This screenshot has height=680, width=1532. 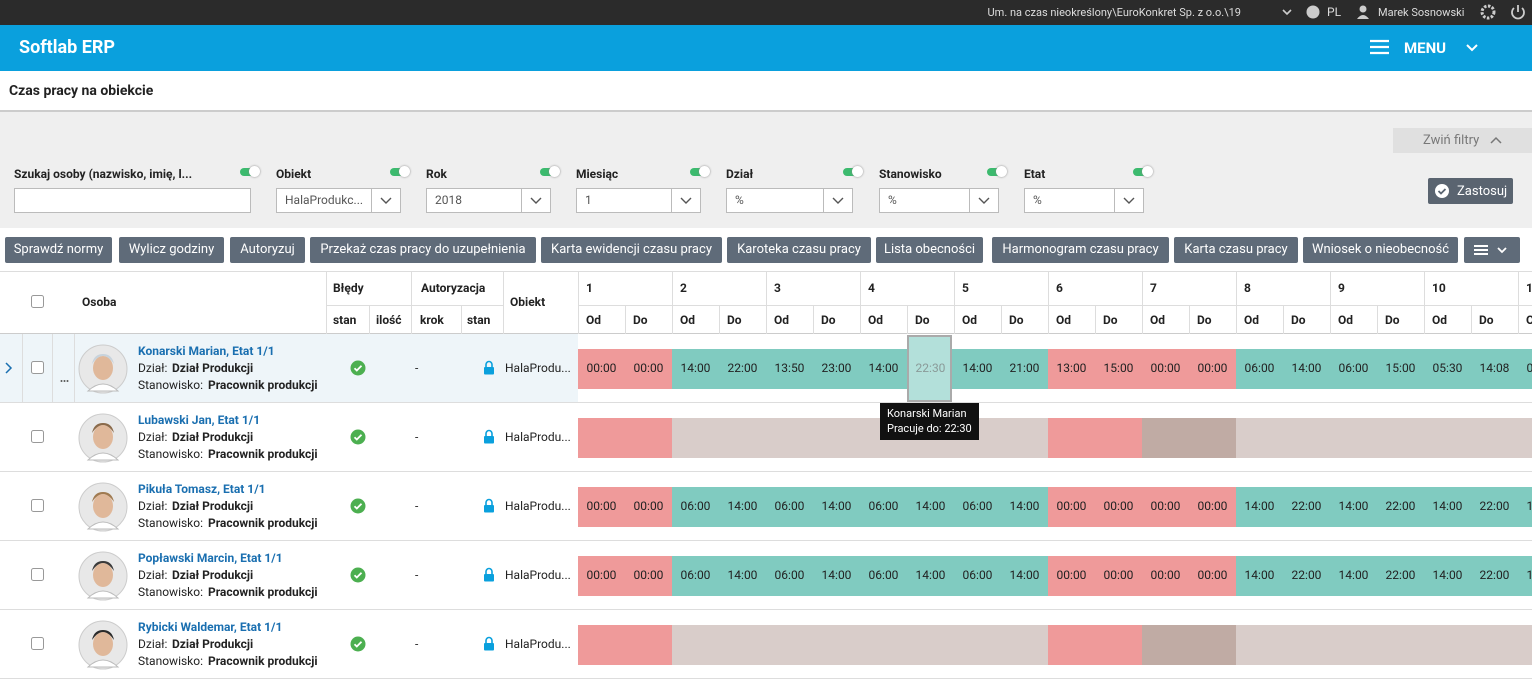 What do you see at coordinates (631, 250) in the screenshot?
I see `action-button: Karta ewidencji czasu pracy` at bounding box center [631, 250].